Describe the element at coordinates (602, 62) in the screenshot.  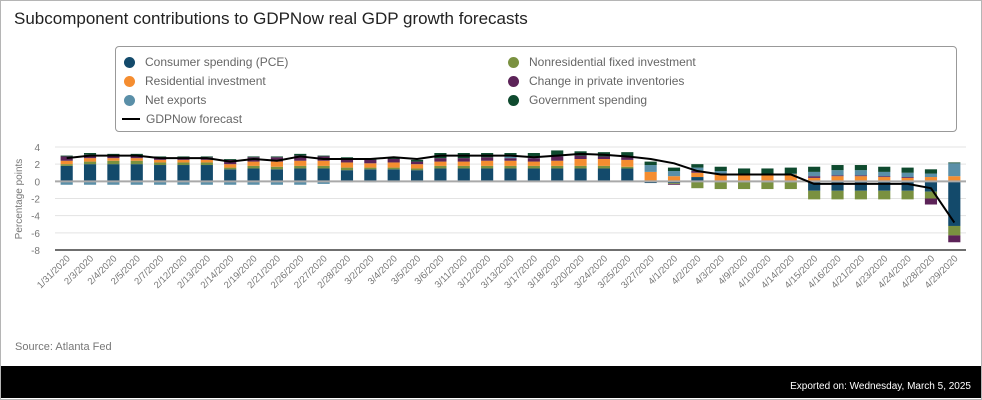
I see `legend-item-nonres-fixed: Nonresidential fixed investment` at that location.